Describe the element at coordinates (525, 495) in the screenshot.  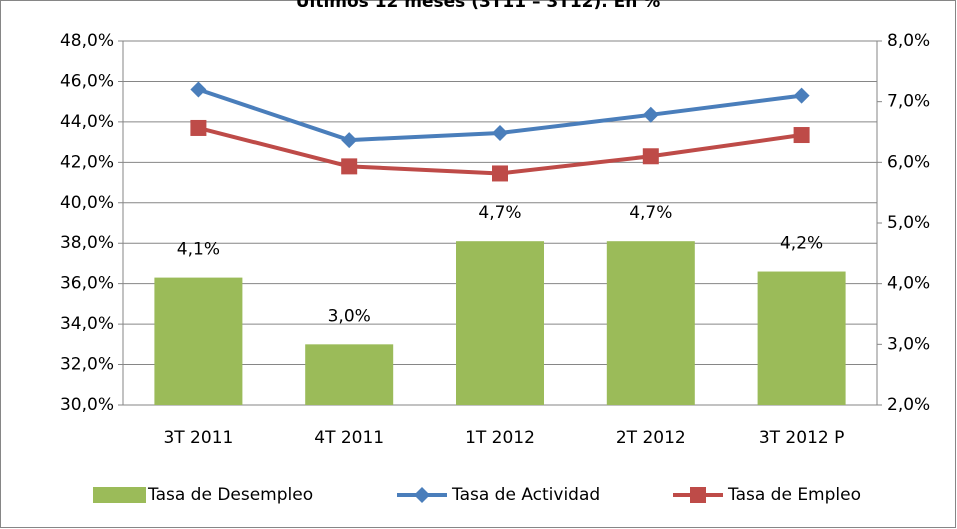
I see `legend-label: Tasa de Actividad` at that location.